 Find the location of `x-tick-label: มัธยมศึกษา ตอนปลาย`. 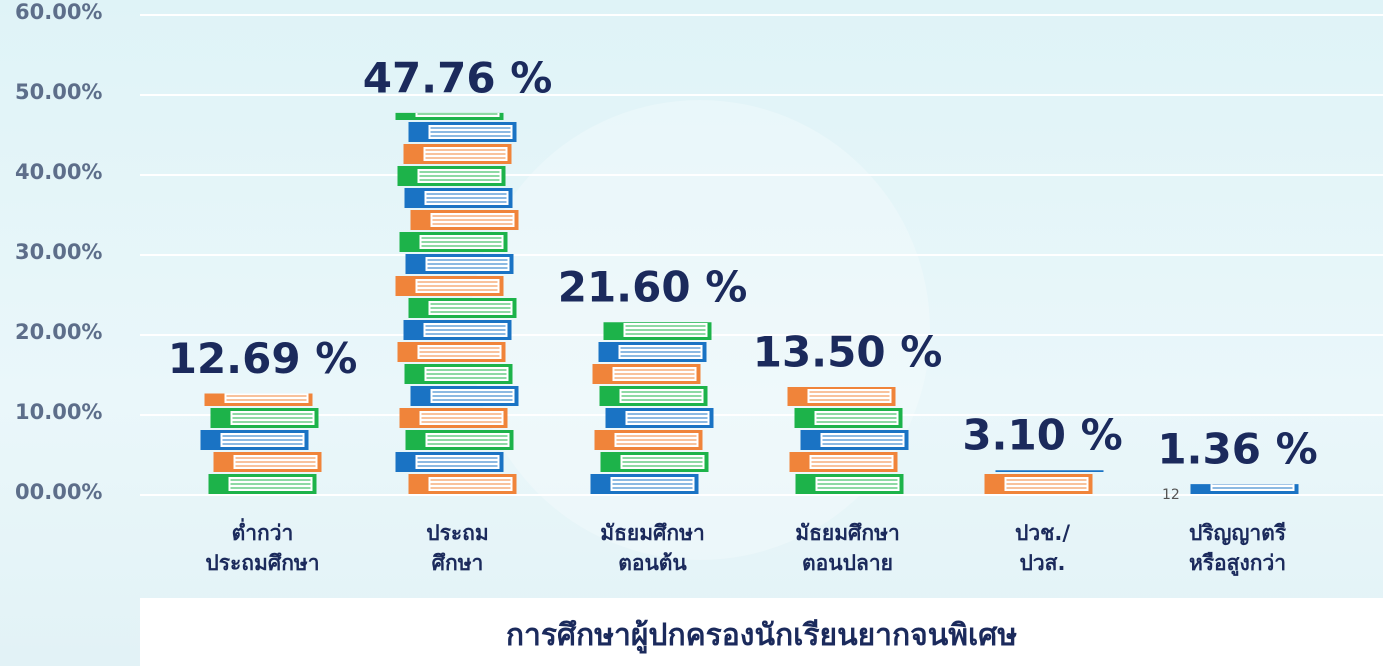

x-tick-label: มัธยมศึกษา ตอนปลาย is located at coordinates (847, 548).